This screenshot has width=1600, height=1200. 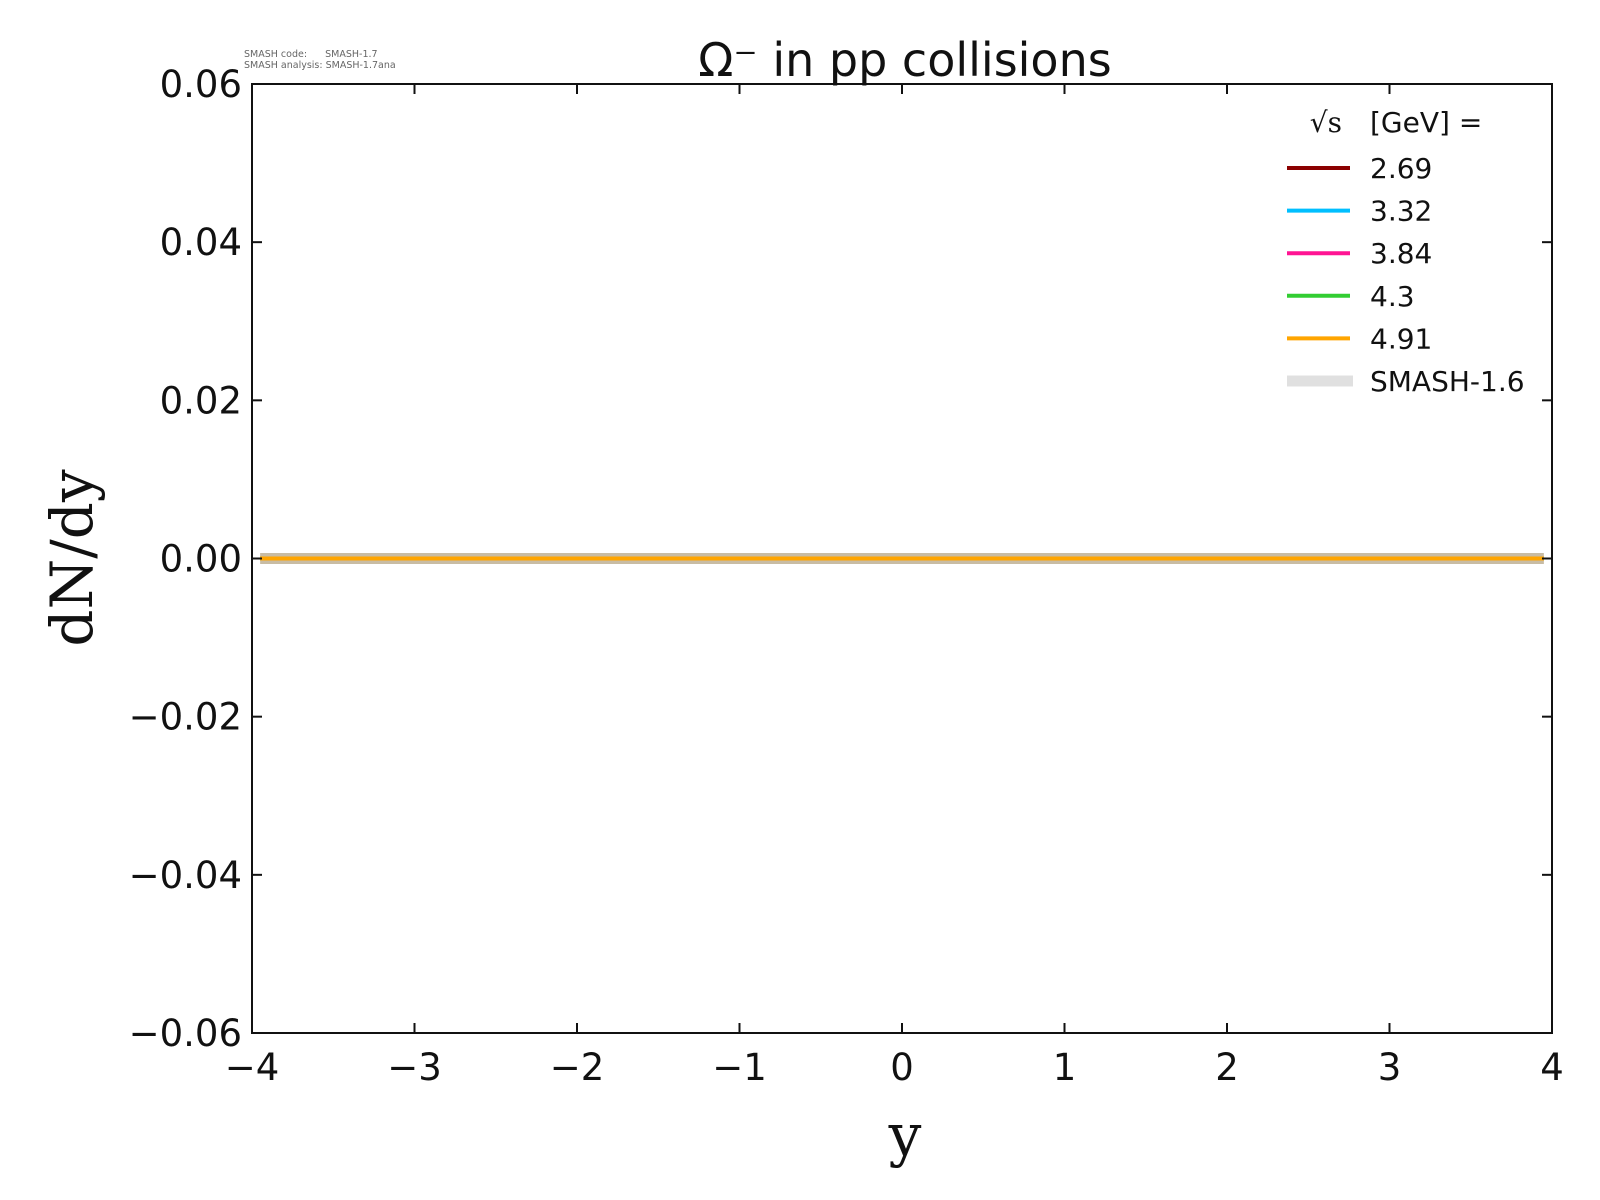 What do you see at coordinates (1426, 122) in the screenshot?
I see `legend-title: [GeV] =` at bounding box center [1426, 122].